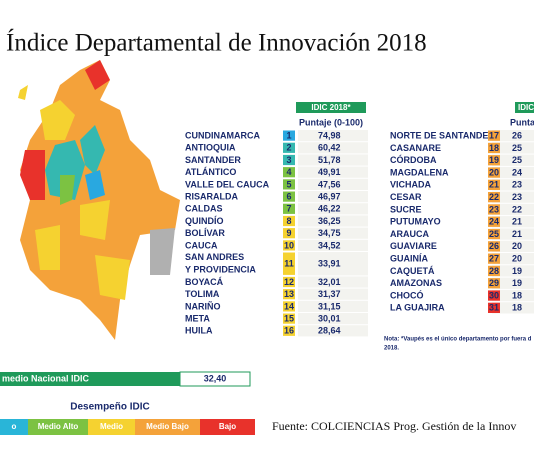 The width and height of the screenshot is (534, 462). Describe the element at coordinates (23, 92) in the screenshot. I see `map-island` at that location.